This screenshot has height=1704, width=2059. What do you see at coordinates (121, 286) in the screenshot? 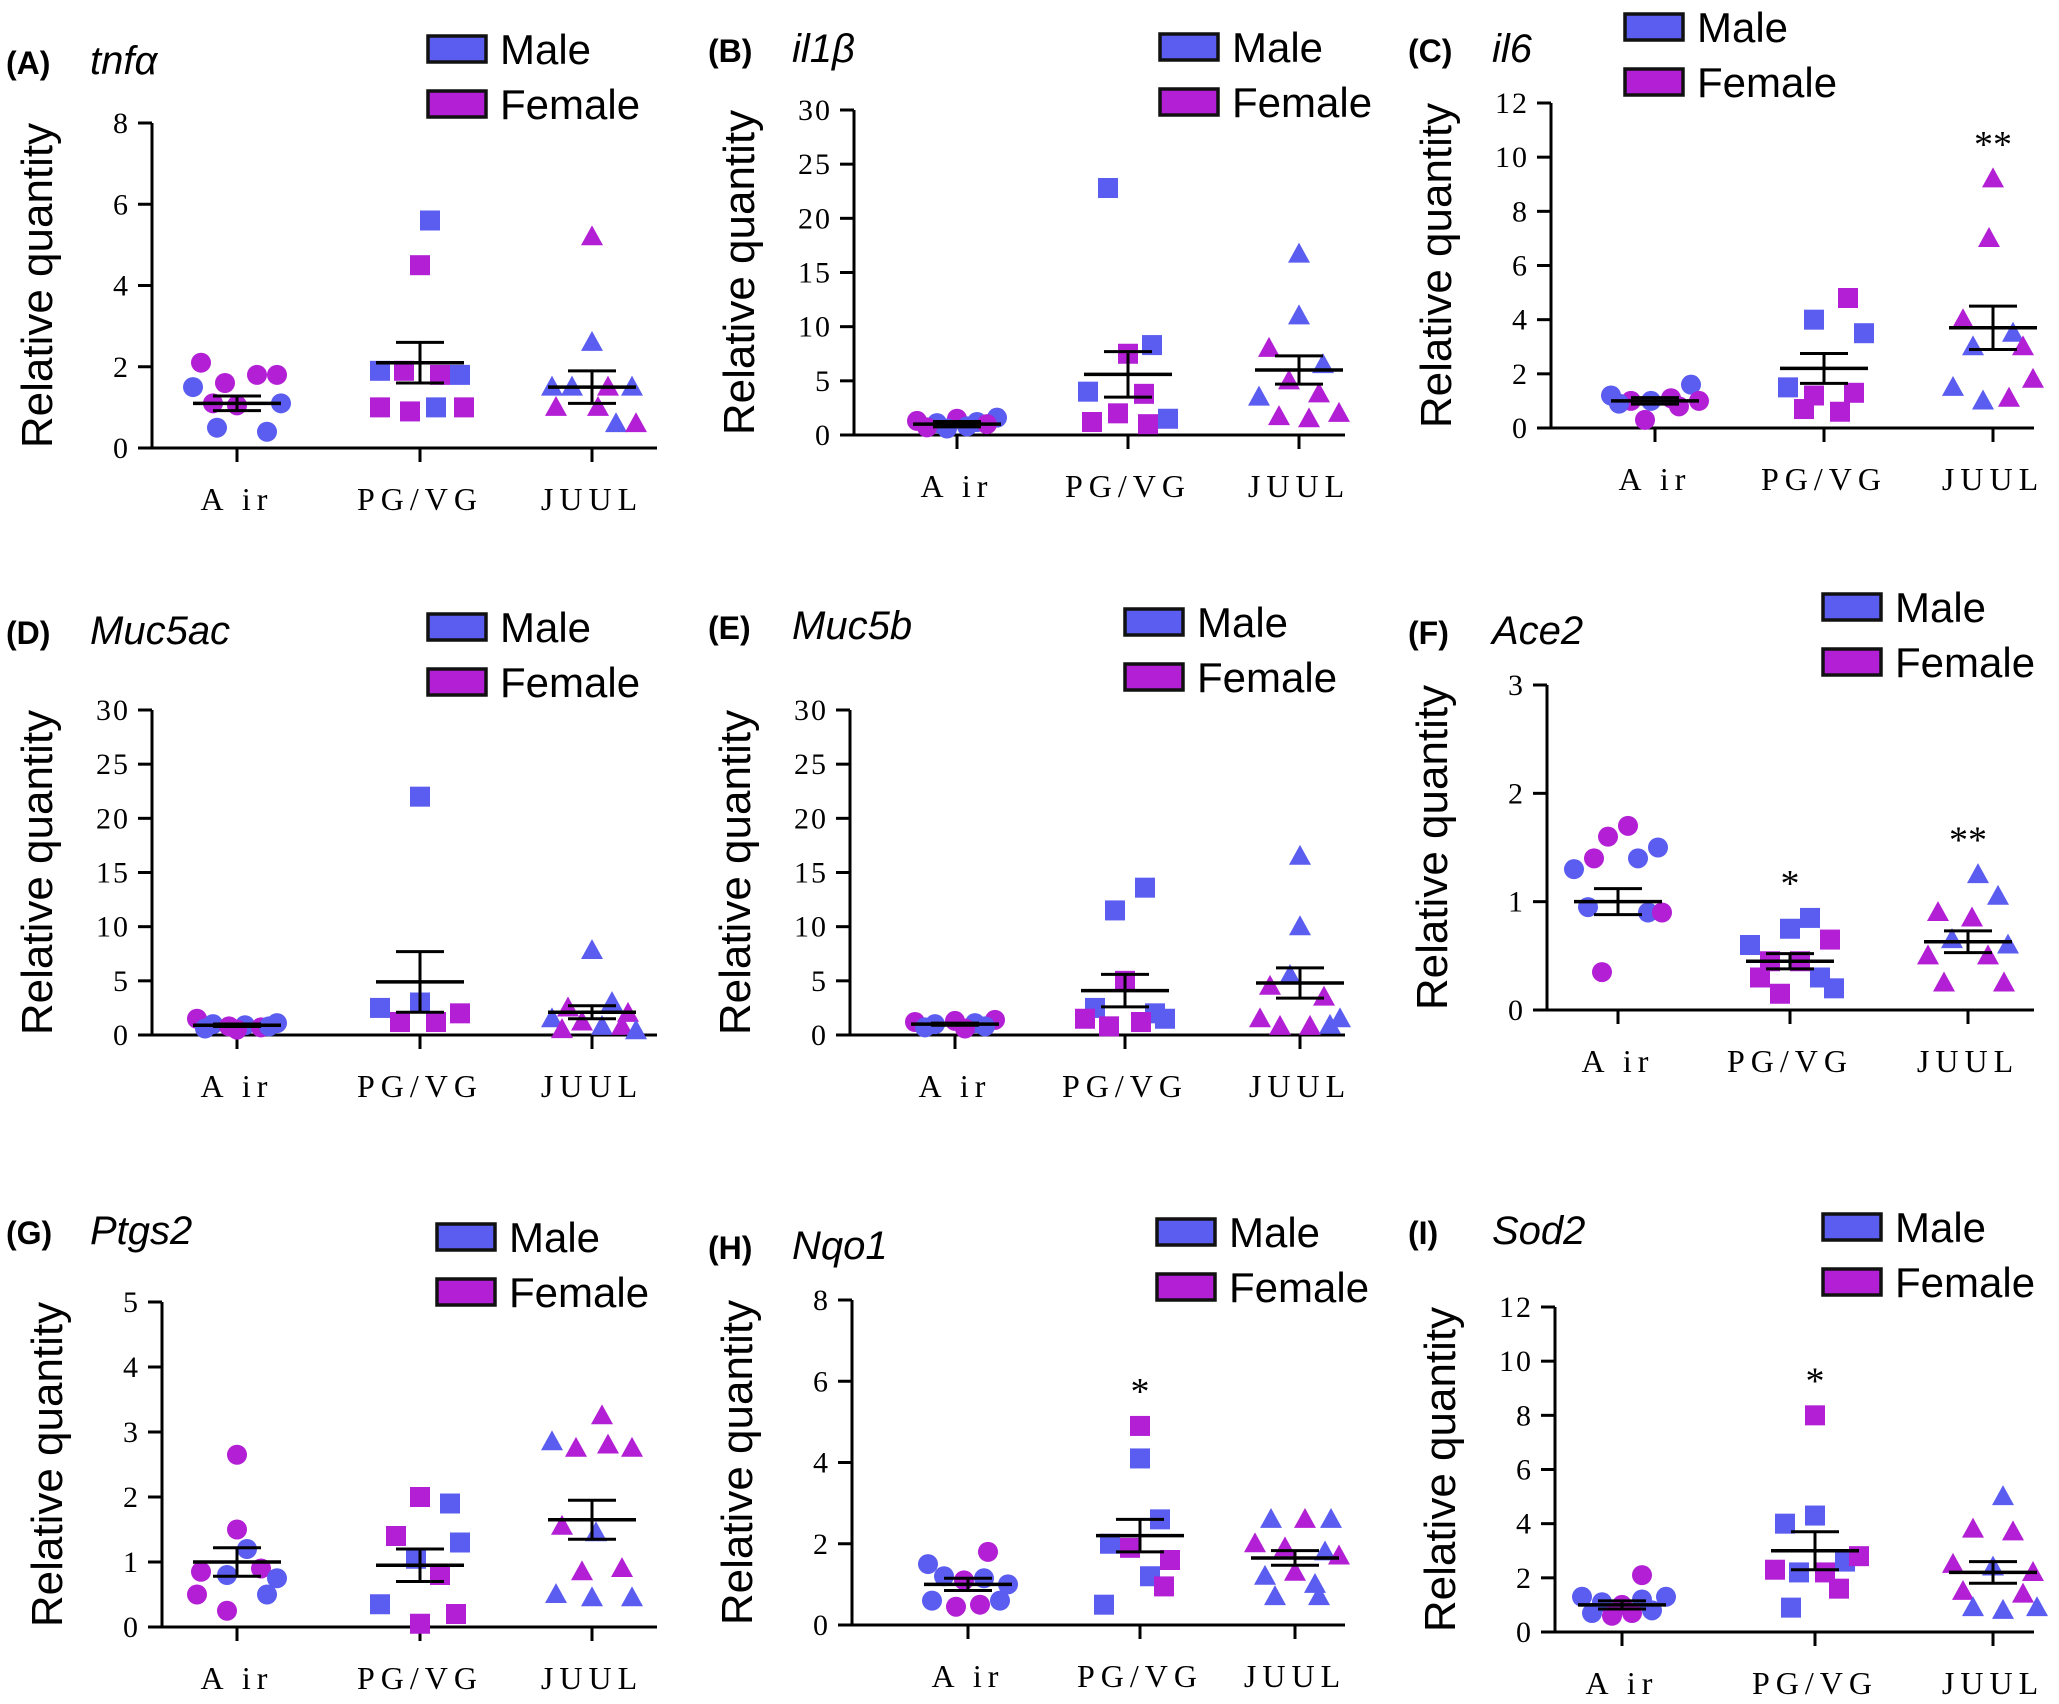
I see `y-tick-label: 4` at bounding box center [121, 286].